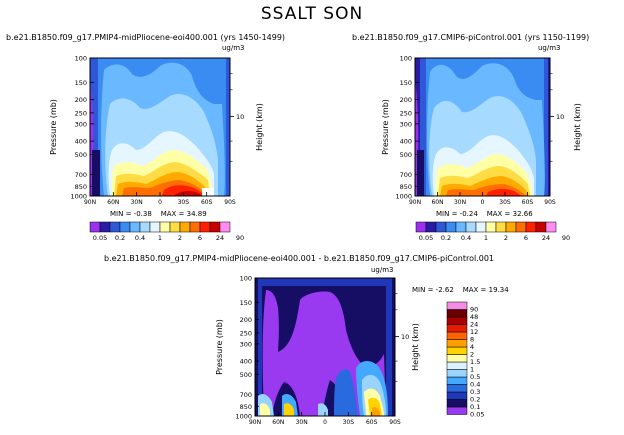 This screenshot has width=624, height=435. What do you see at coordinates (474, 317) in the screenshot?
I see `colorbar-label: 48` at bounding box center [474, 317].